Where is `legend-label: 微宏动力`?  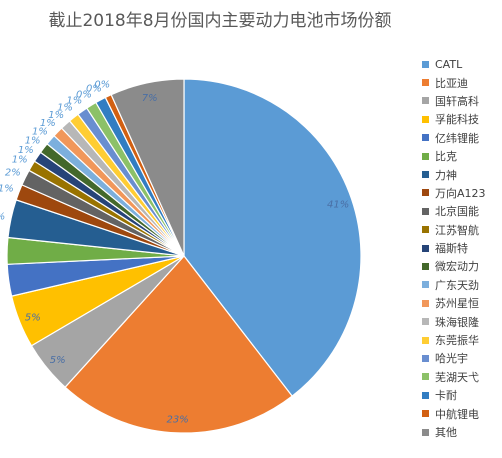 legend-label: 微宏动力 is located at coordinates (457, 267).